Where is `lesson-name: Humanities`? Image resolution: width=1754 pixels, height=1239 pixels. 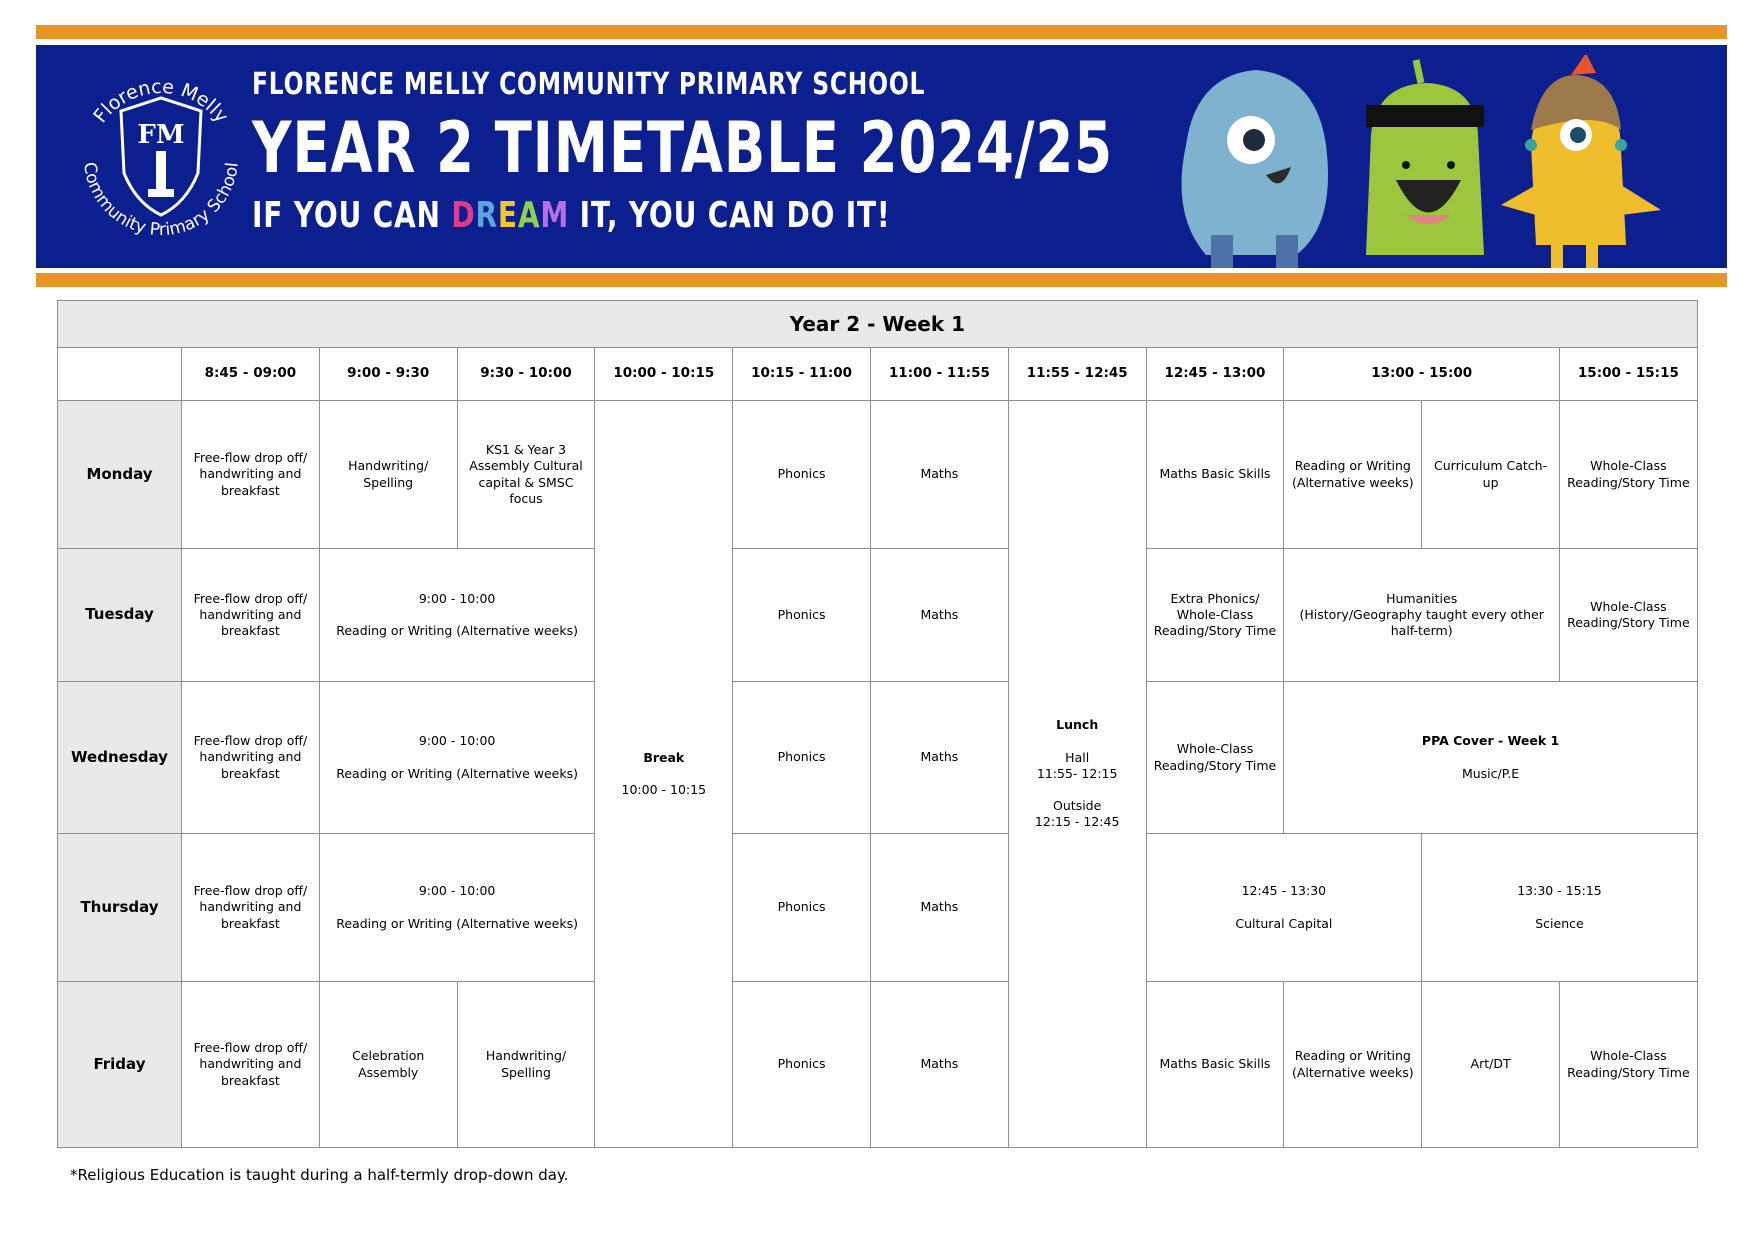 lesson-name: Humanities is located at coordinates (1422, 598).